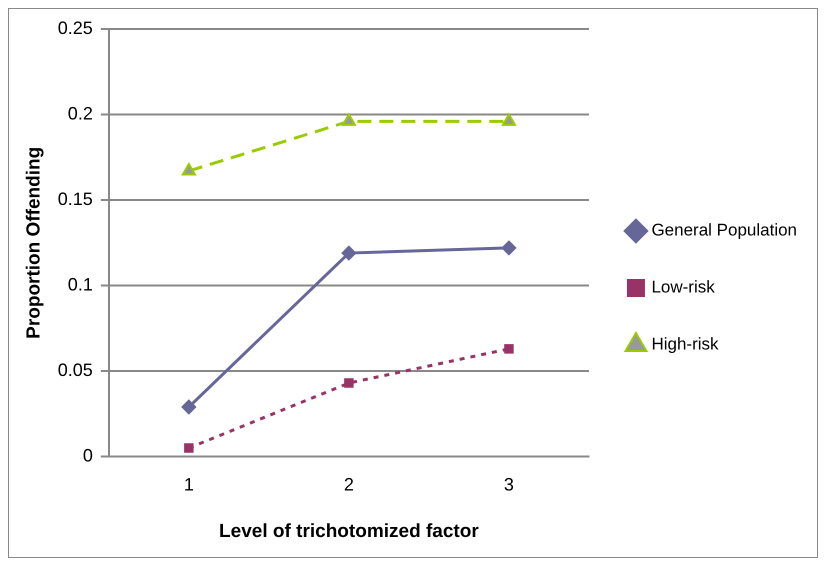  Describe the element at coordinates (87, 456) in the screenshot. I see `y-tick-label: 0` at that location.